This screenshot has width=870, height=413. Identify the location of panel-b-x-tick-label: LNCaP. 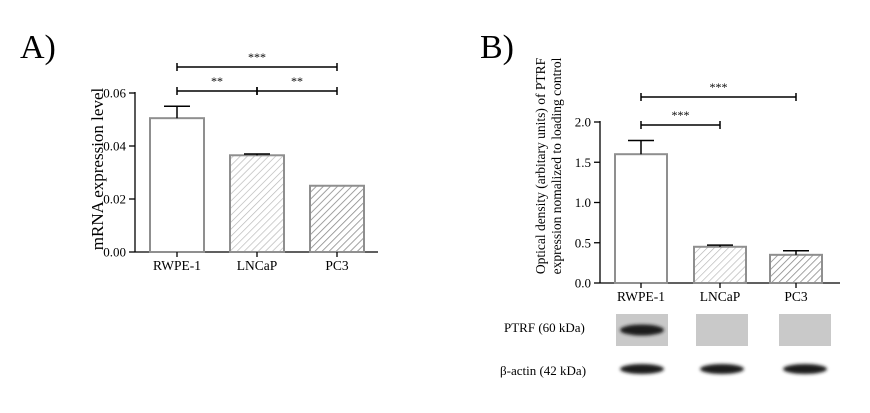
(720, 296).